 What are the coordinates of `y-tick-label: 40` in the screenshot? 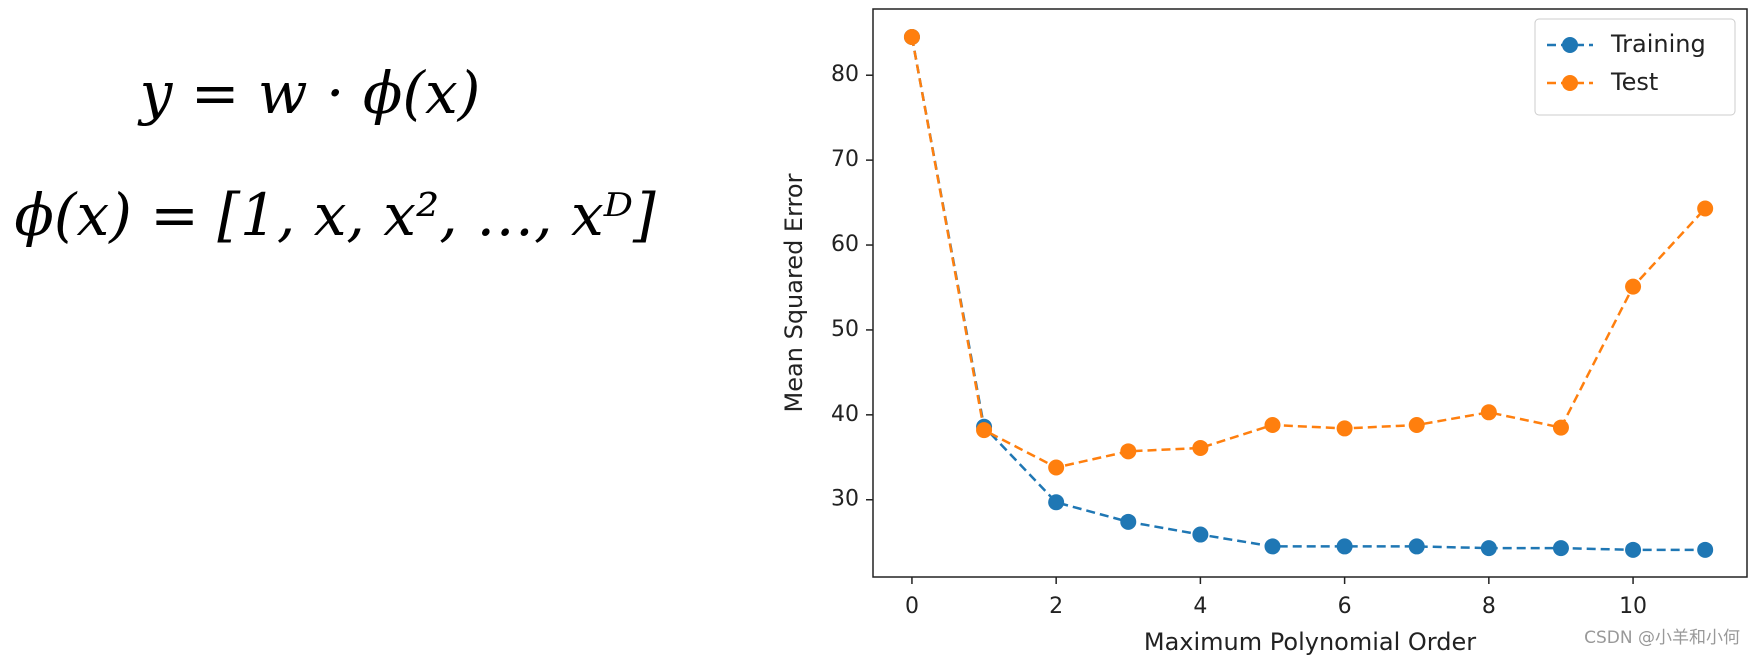 It's located at (845, 414).